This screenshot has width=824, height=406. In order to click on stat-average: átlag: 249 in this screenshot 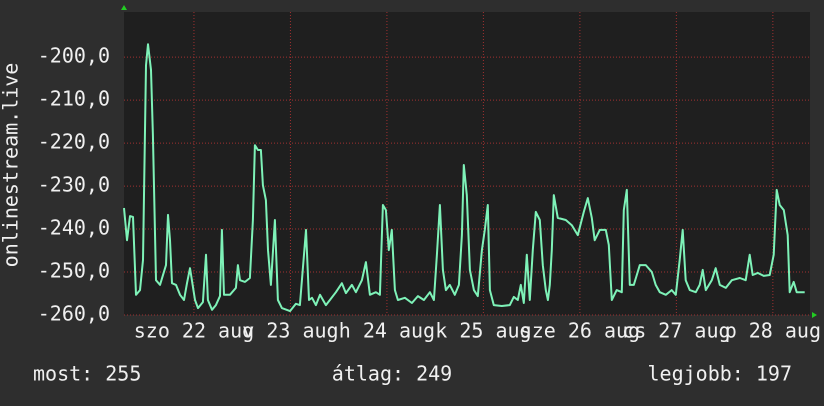, I will do `click(392, 374)`.